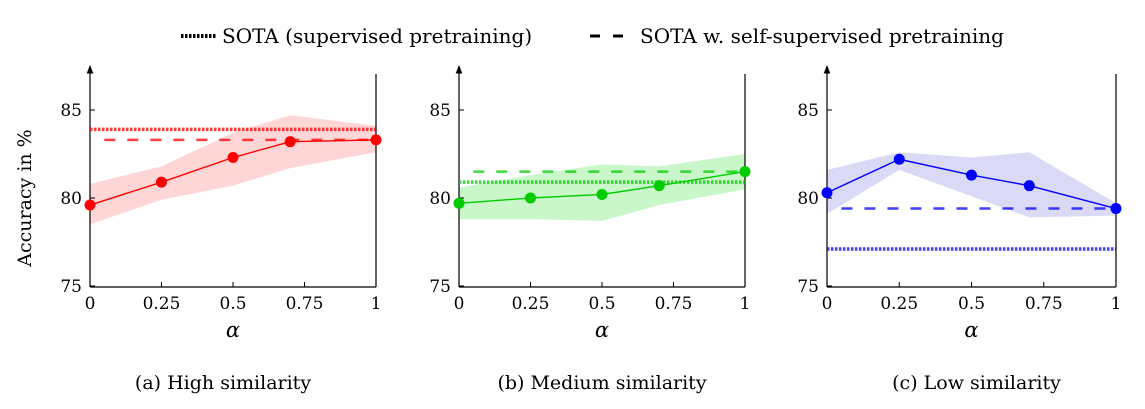  Describe the element at coordinates (822, 36) in the screenshot. I see `legend-sota-selfsup-label: SOTA w. self-supervised pretraining` at that location.